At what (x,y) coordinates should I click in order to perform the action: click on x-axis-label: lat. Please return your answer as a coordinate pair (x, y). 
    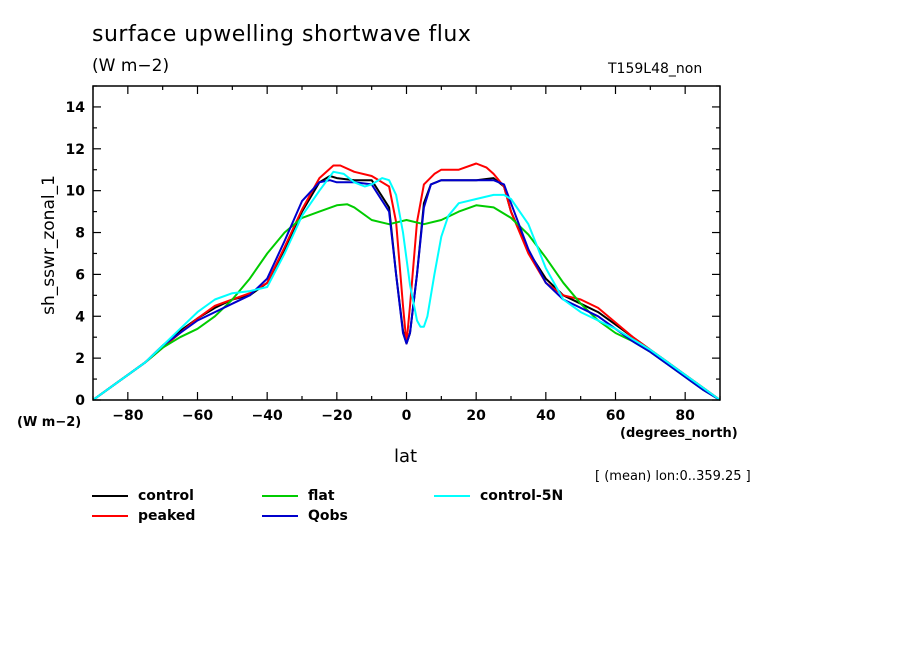
    Looking at the image, I should click on (406, 456).